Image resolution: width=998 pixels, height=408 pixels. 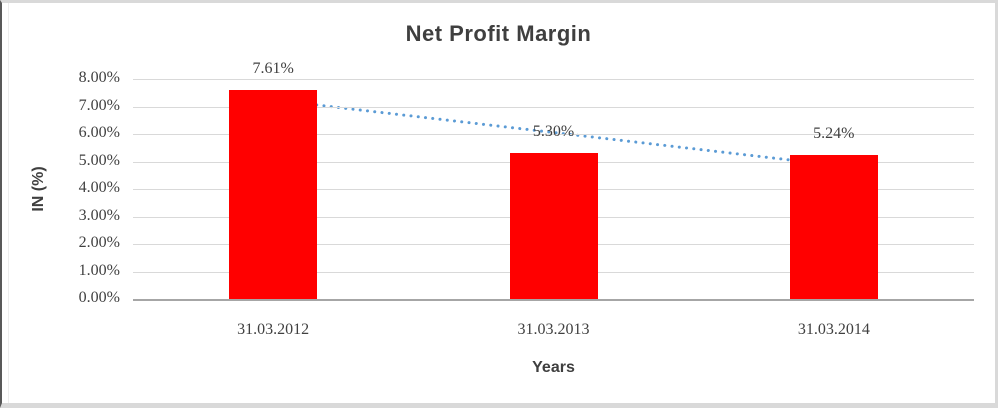 I want to click on y-tick-label: 1.00%, so click(x=99, y=270).